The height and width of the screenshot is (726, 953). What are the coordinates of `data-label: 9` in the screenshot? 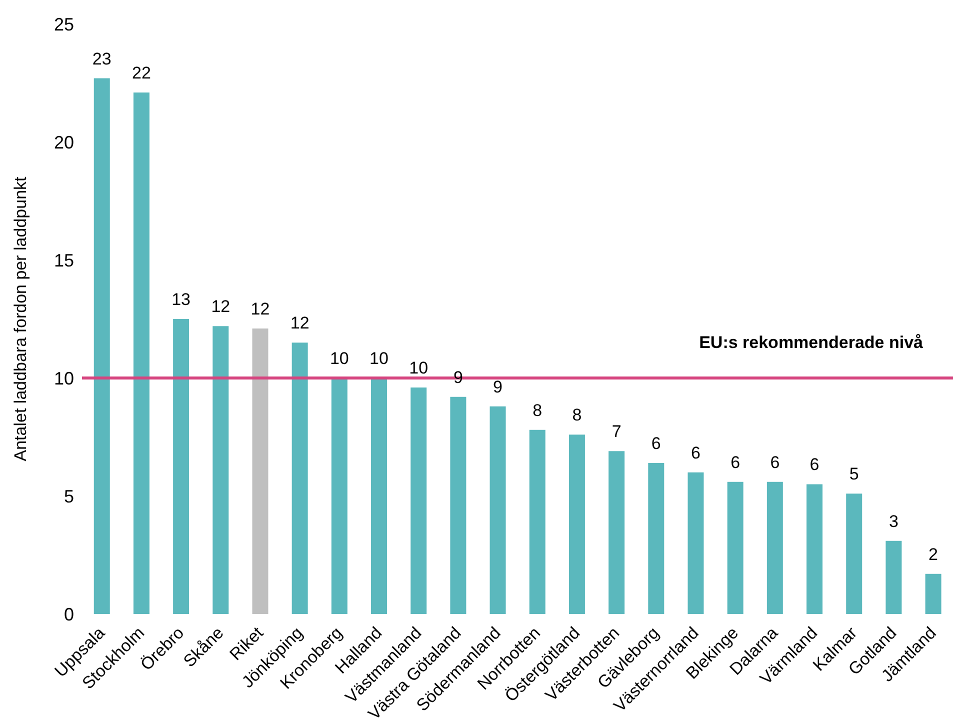 It's located at (498, 386).